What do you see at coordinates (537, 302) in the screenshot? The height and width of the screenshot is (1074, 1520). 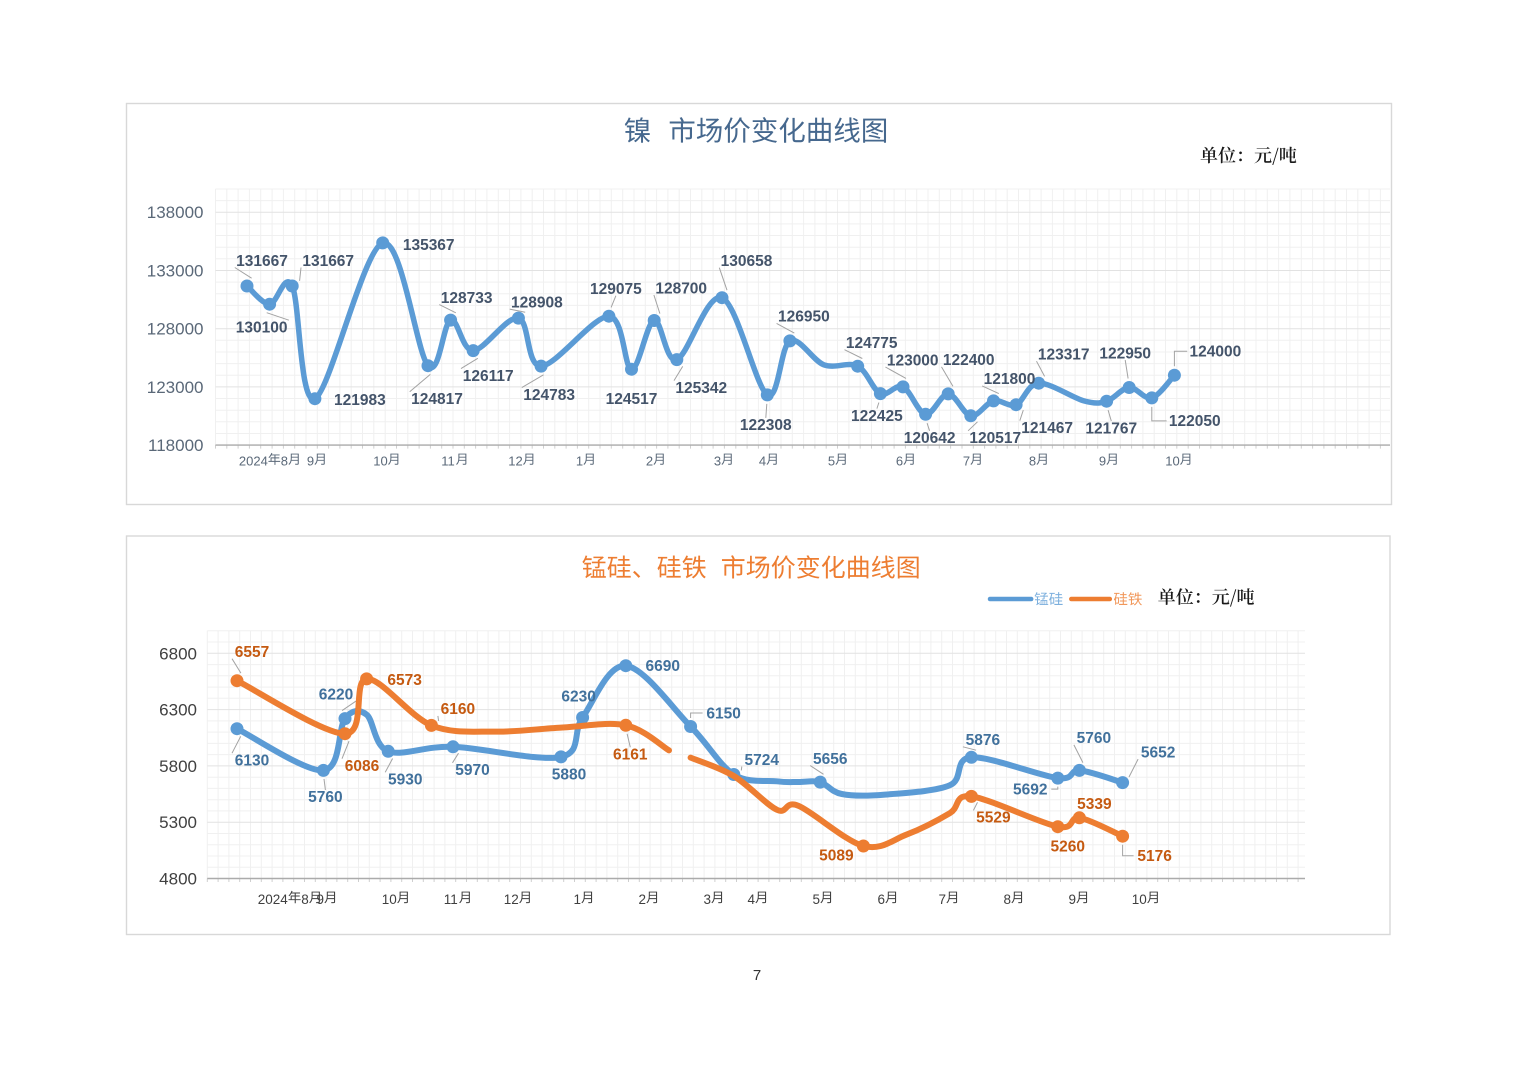 I see `svg-text: 128908` at bounding box center [537, 302].